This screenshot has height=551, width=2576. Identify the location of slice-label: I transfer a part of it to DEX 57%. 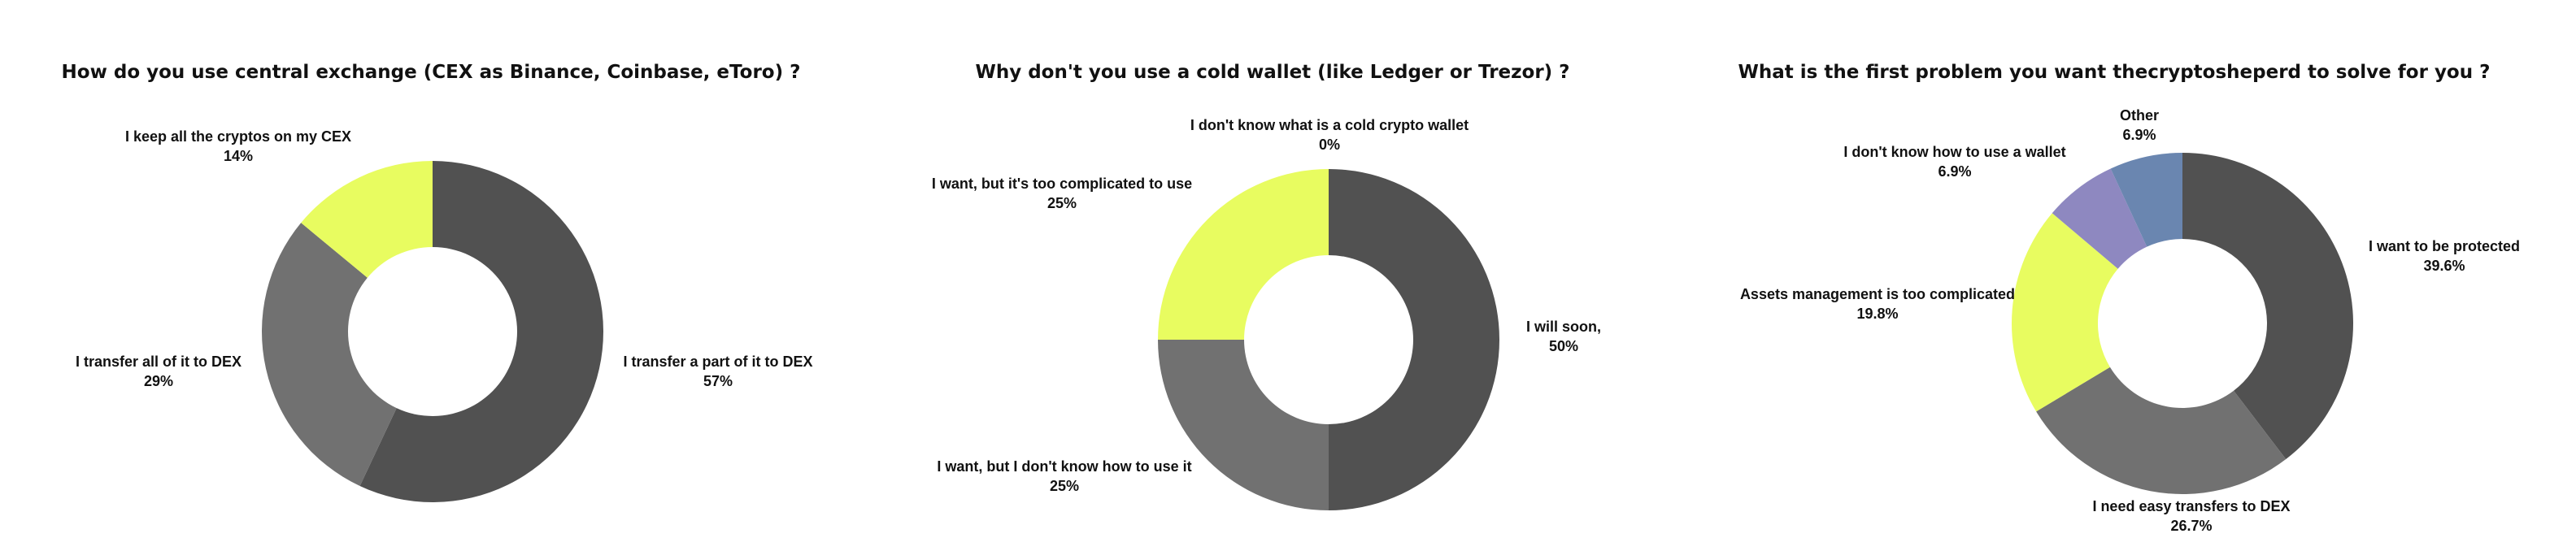
(717, 371).